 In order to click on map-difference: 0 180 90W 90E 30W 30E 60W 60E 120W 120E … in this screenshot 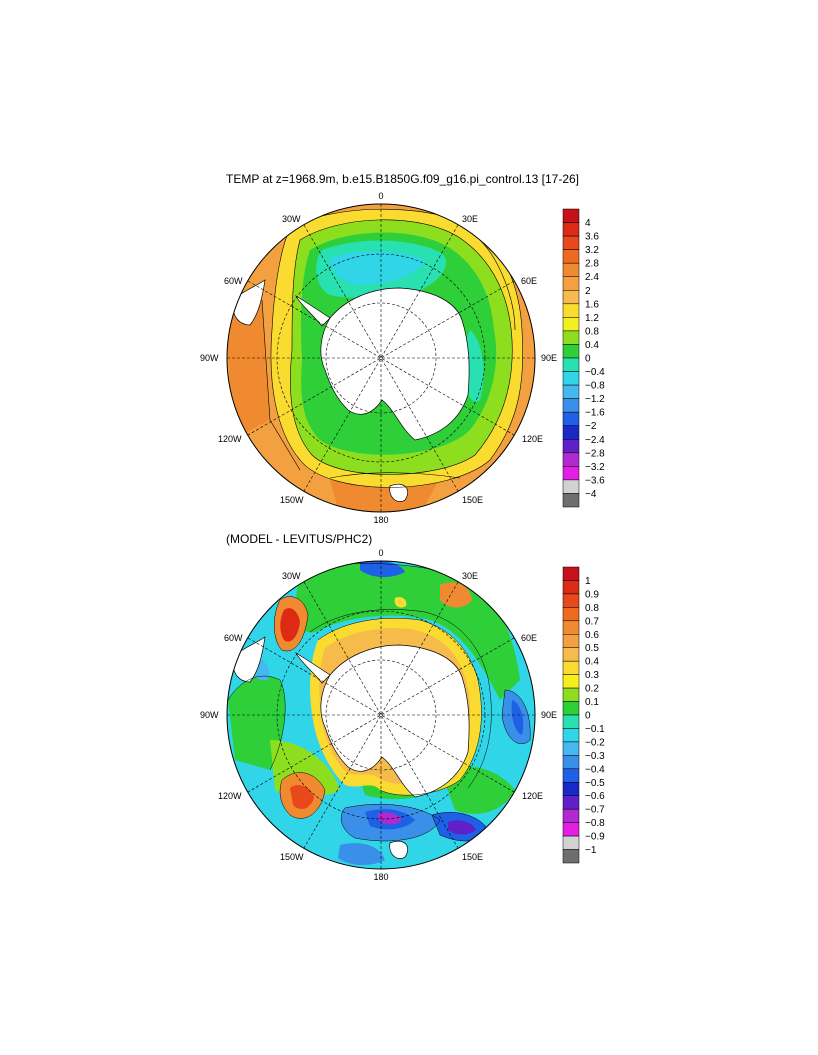, I will do `click(378, 715)`.